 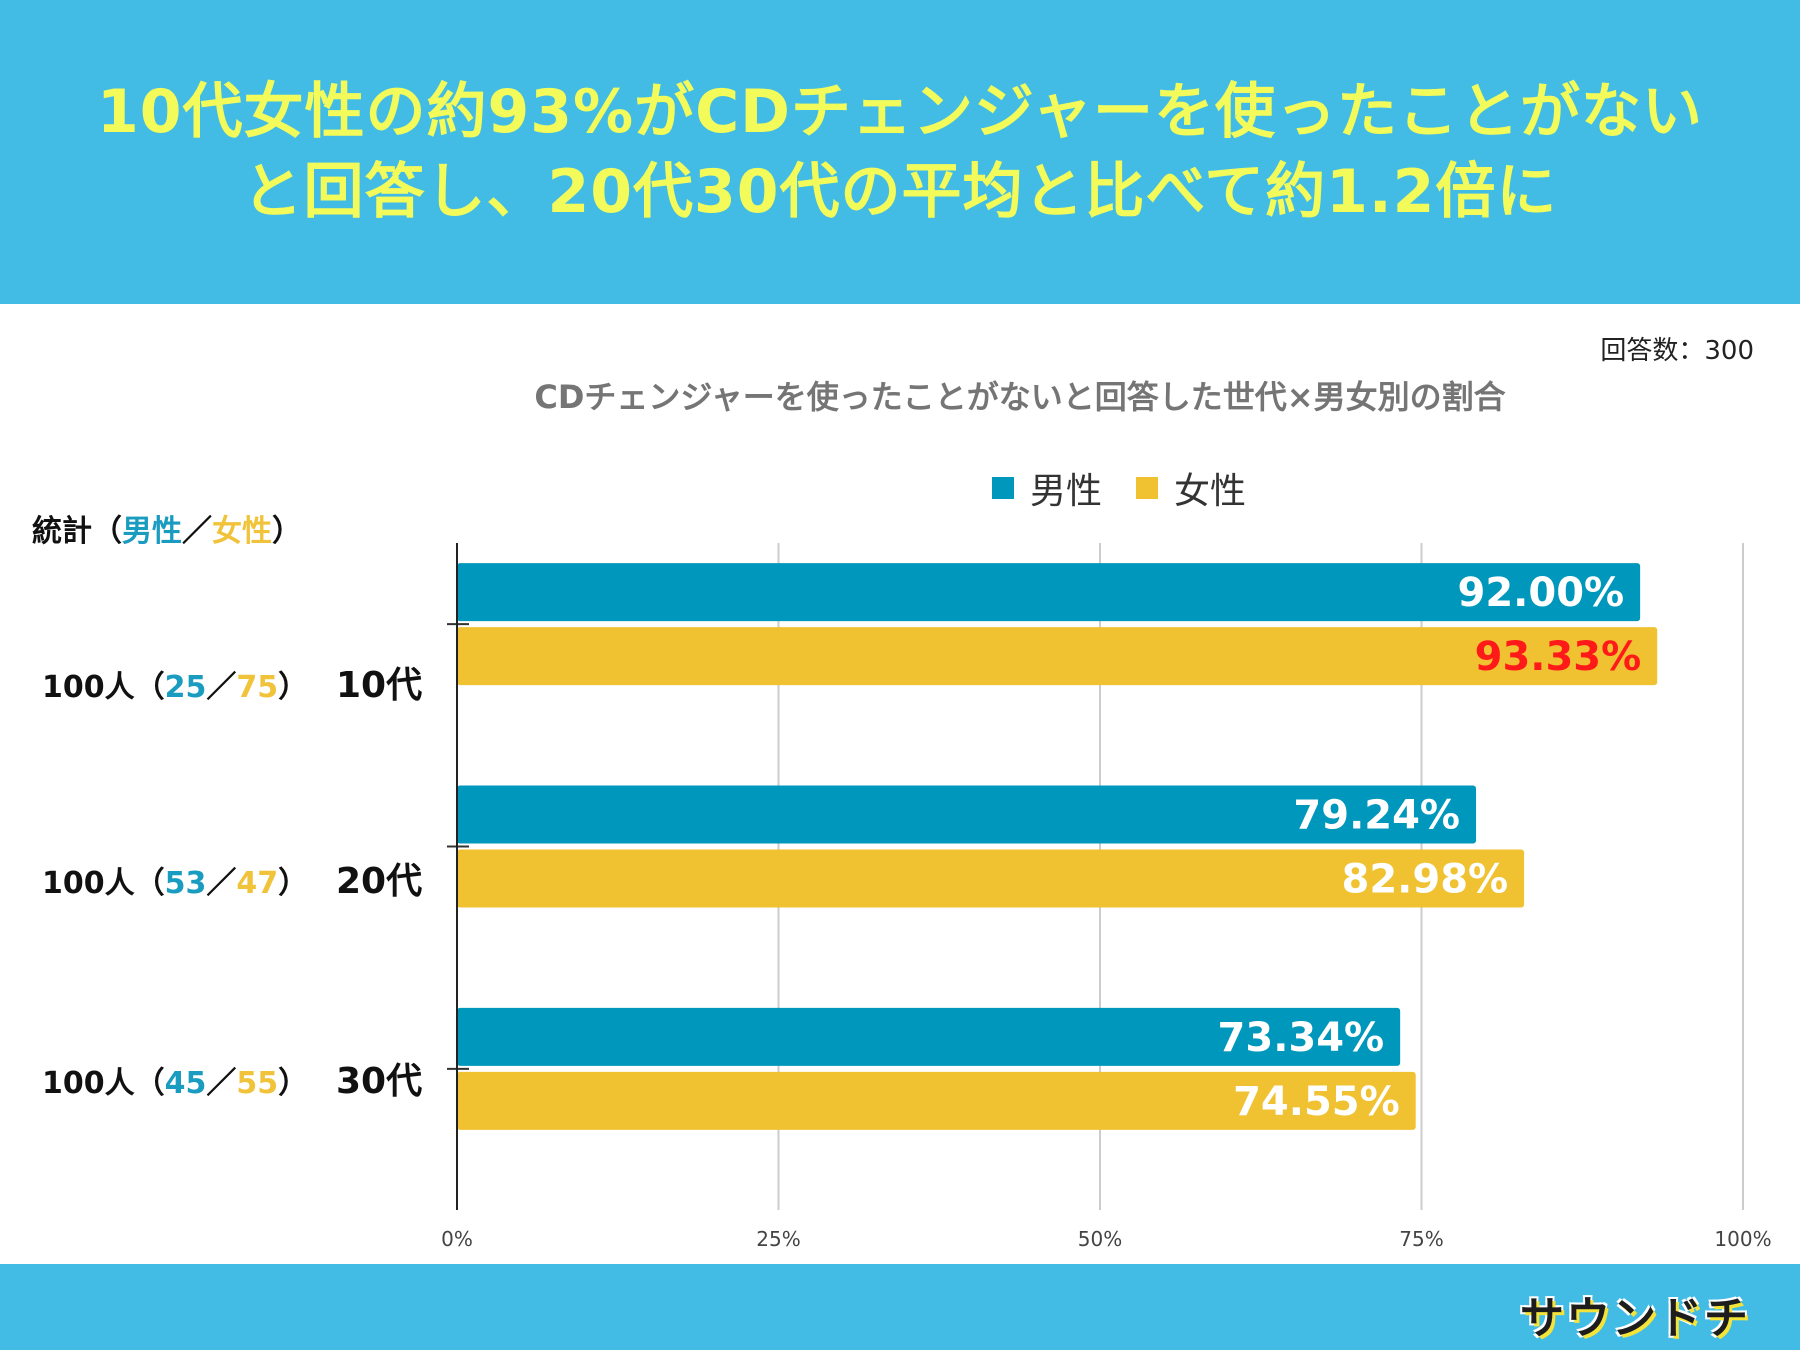 I want to click on category-label-30s: 30代, so click(x=379, y=1081).